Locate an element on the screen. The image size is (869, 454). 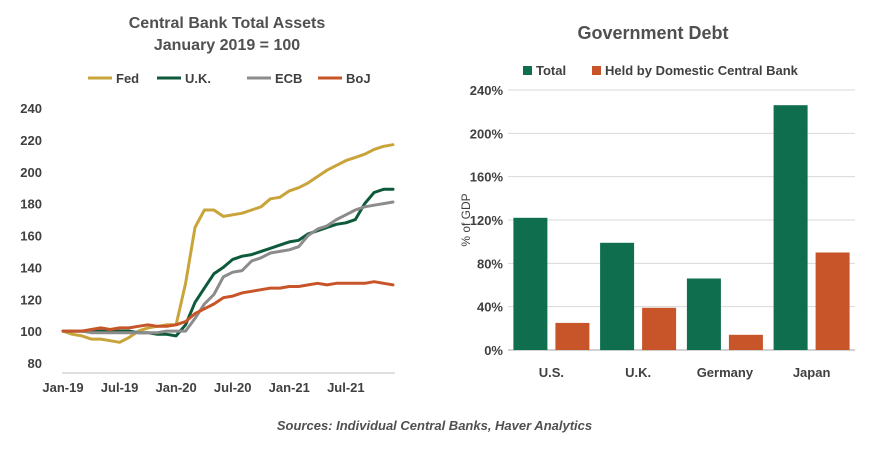
left-chart-subtitle: January 2019 = 100 is located at coordinates (227, 45).